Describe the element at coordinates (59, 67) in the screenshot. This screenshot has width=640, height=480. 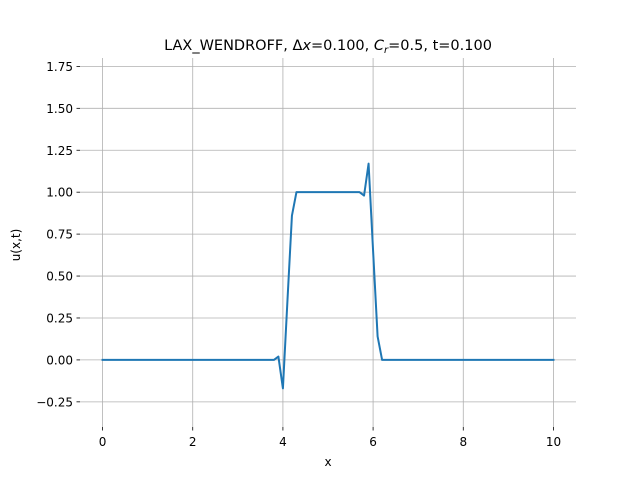
I see `y-tick-label: 1.75` at that location.